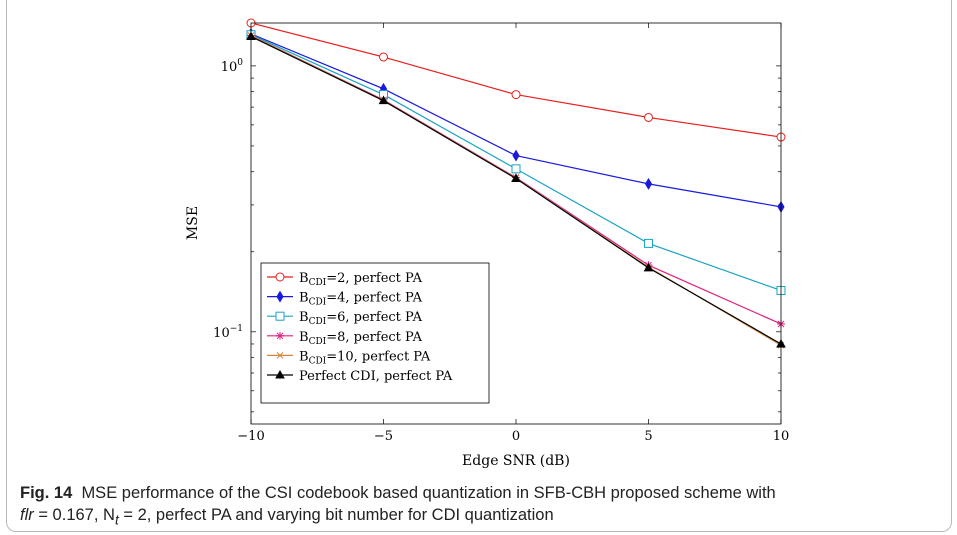 The image size is (957, 535). What do you see at coordinates (250, 436) in the screenshot?
I see `x-tick-label: −10` at bounding box center [250, 436].